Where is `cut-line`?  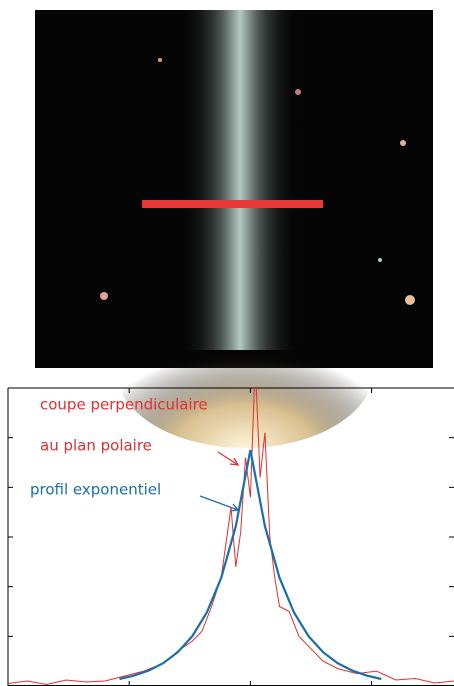
cut-line is located at coordinates (232, 204).